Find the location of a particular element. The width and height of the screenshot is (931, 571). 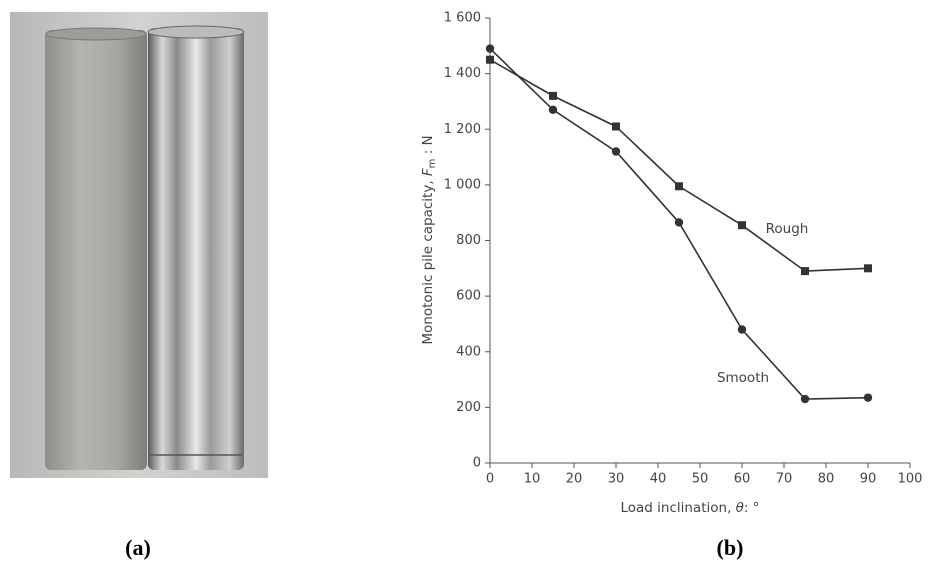

x-tick-label: 10 is located at coordinates (532, 479).